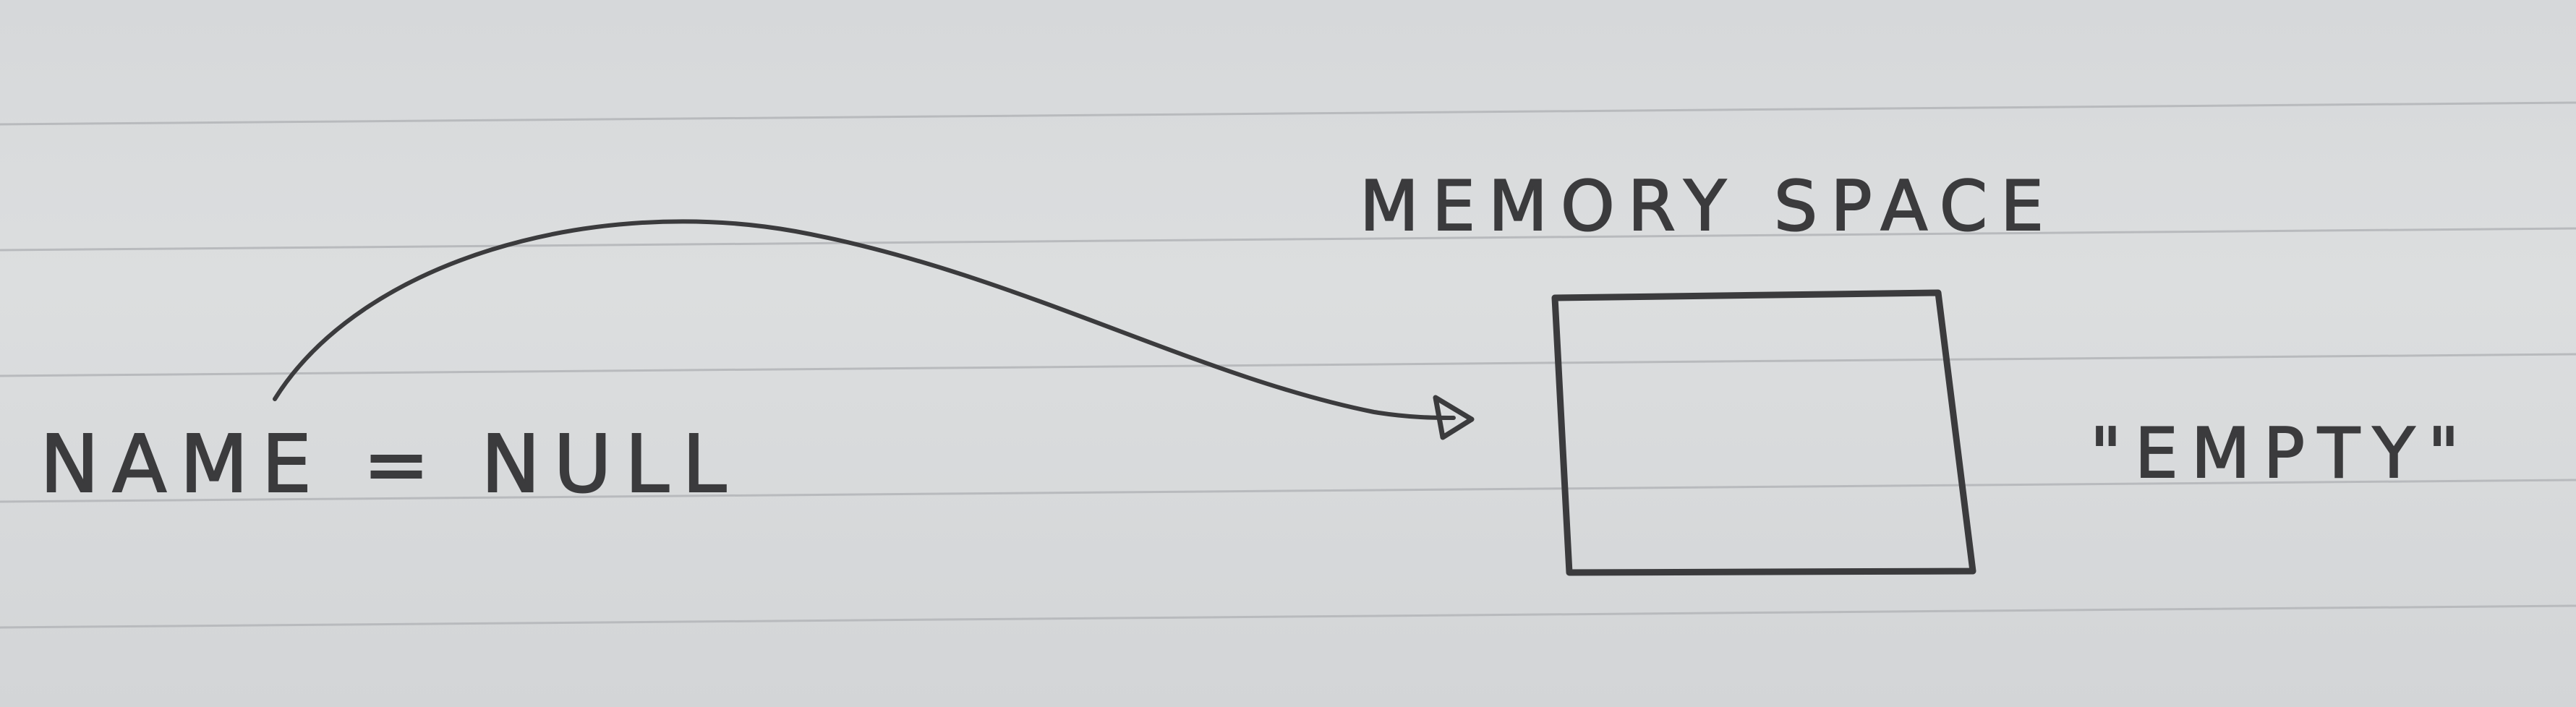 Image resolution: width=2576 pixels, height=707 pixels. Describe the element at coordinates (389, 464) in the screenshot. I see `variable-label: NAME = NULL` at that location.